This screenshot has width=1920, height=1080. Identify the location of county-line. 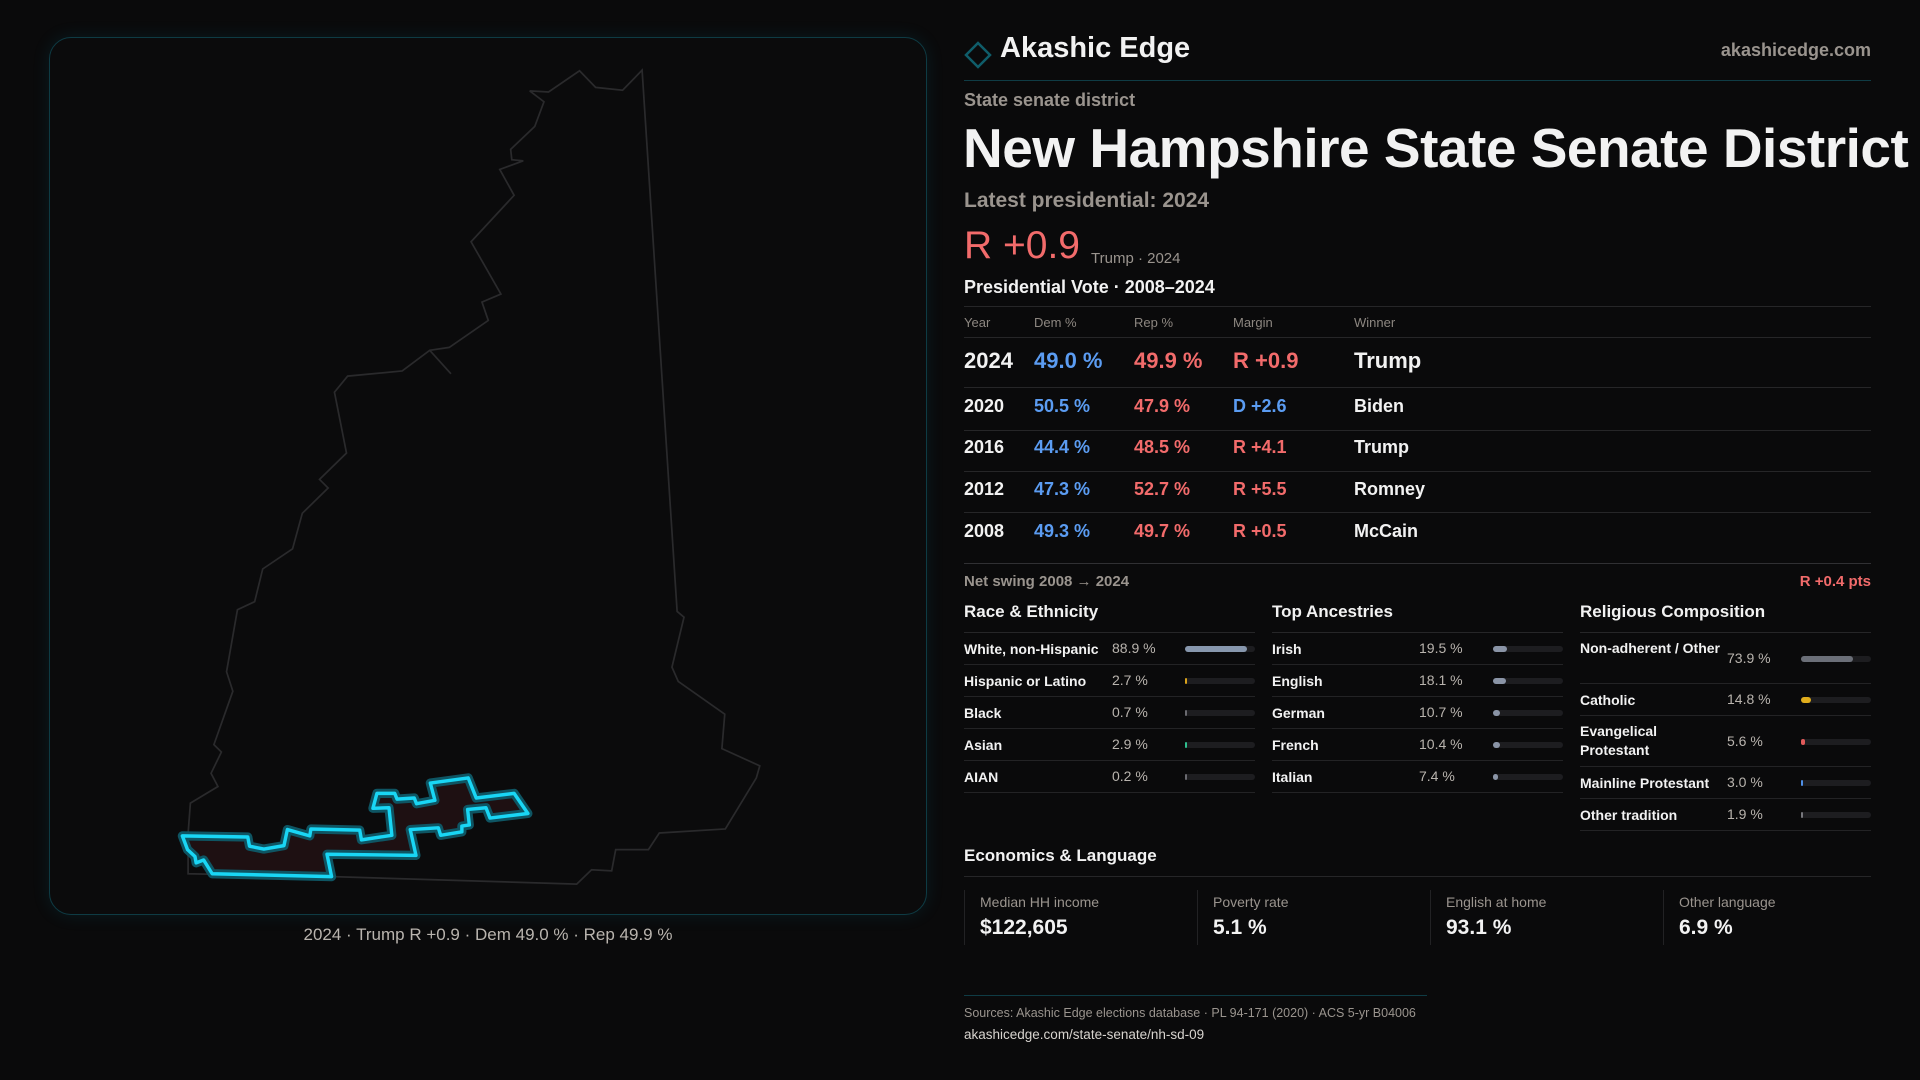
(440, 362).